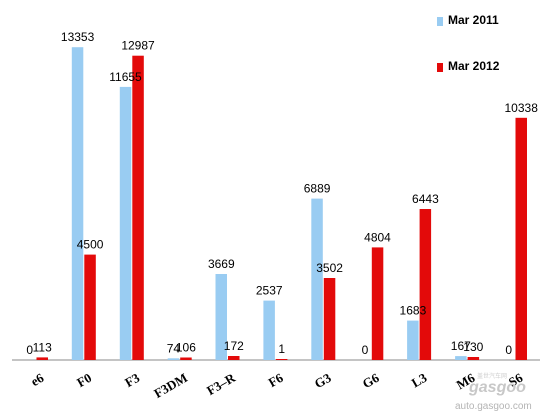  I want to click on data-label-f3-mar-2012: 12987, so click(138, 46).